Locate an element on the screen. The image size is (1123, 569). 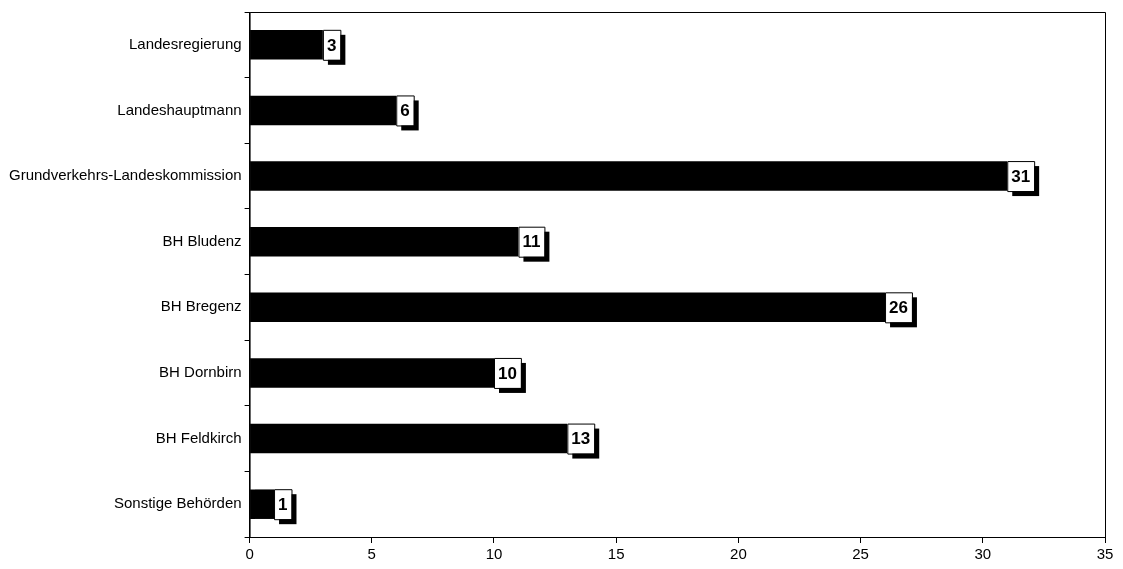
data-label: 6 is located at coordinates (405, 111).